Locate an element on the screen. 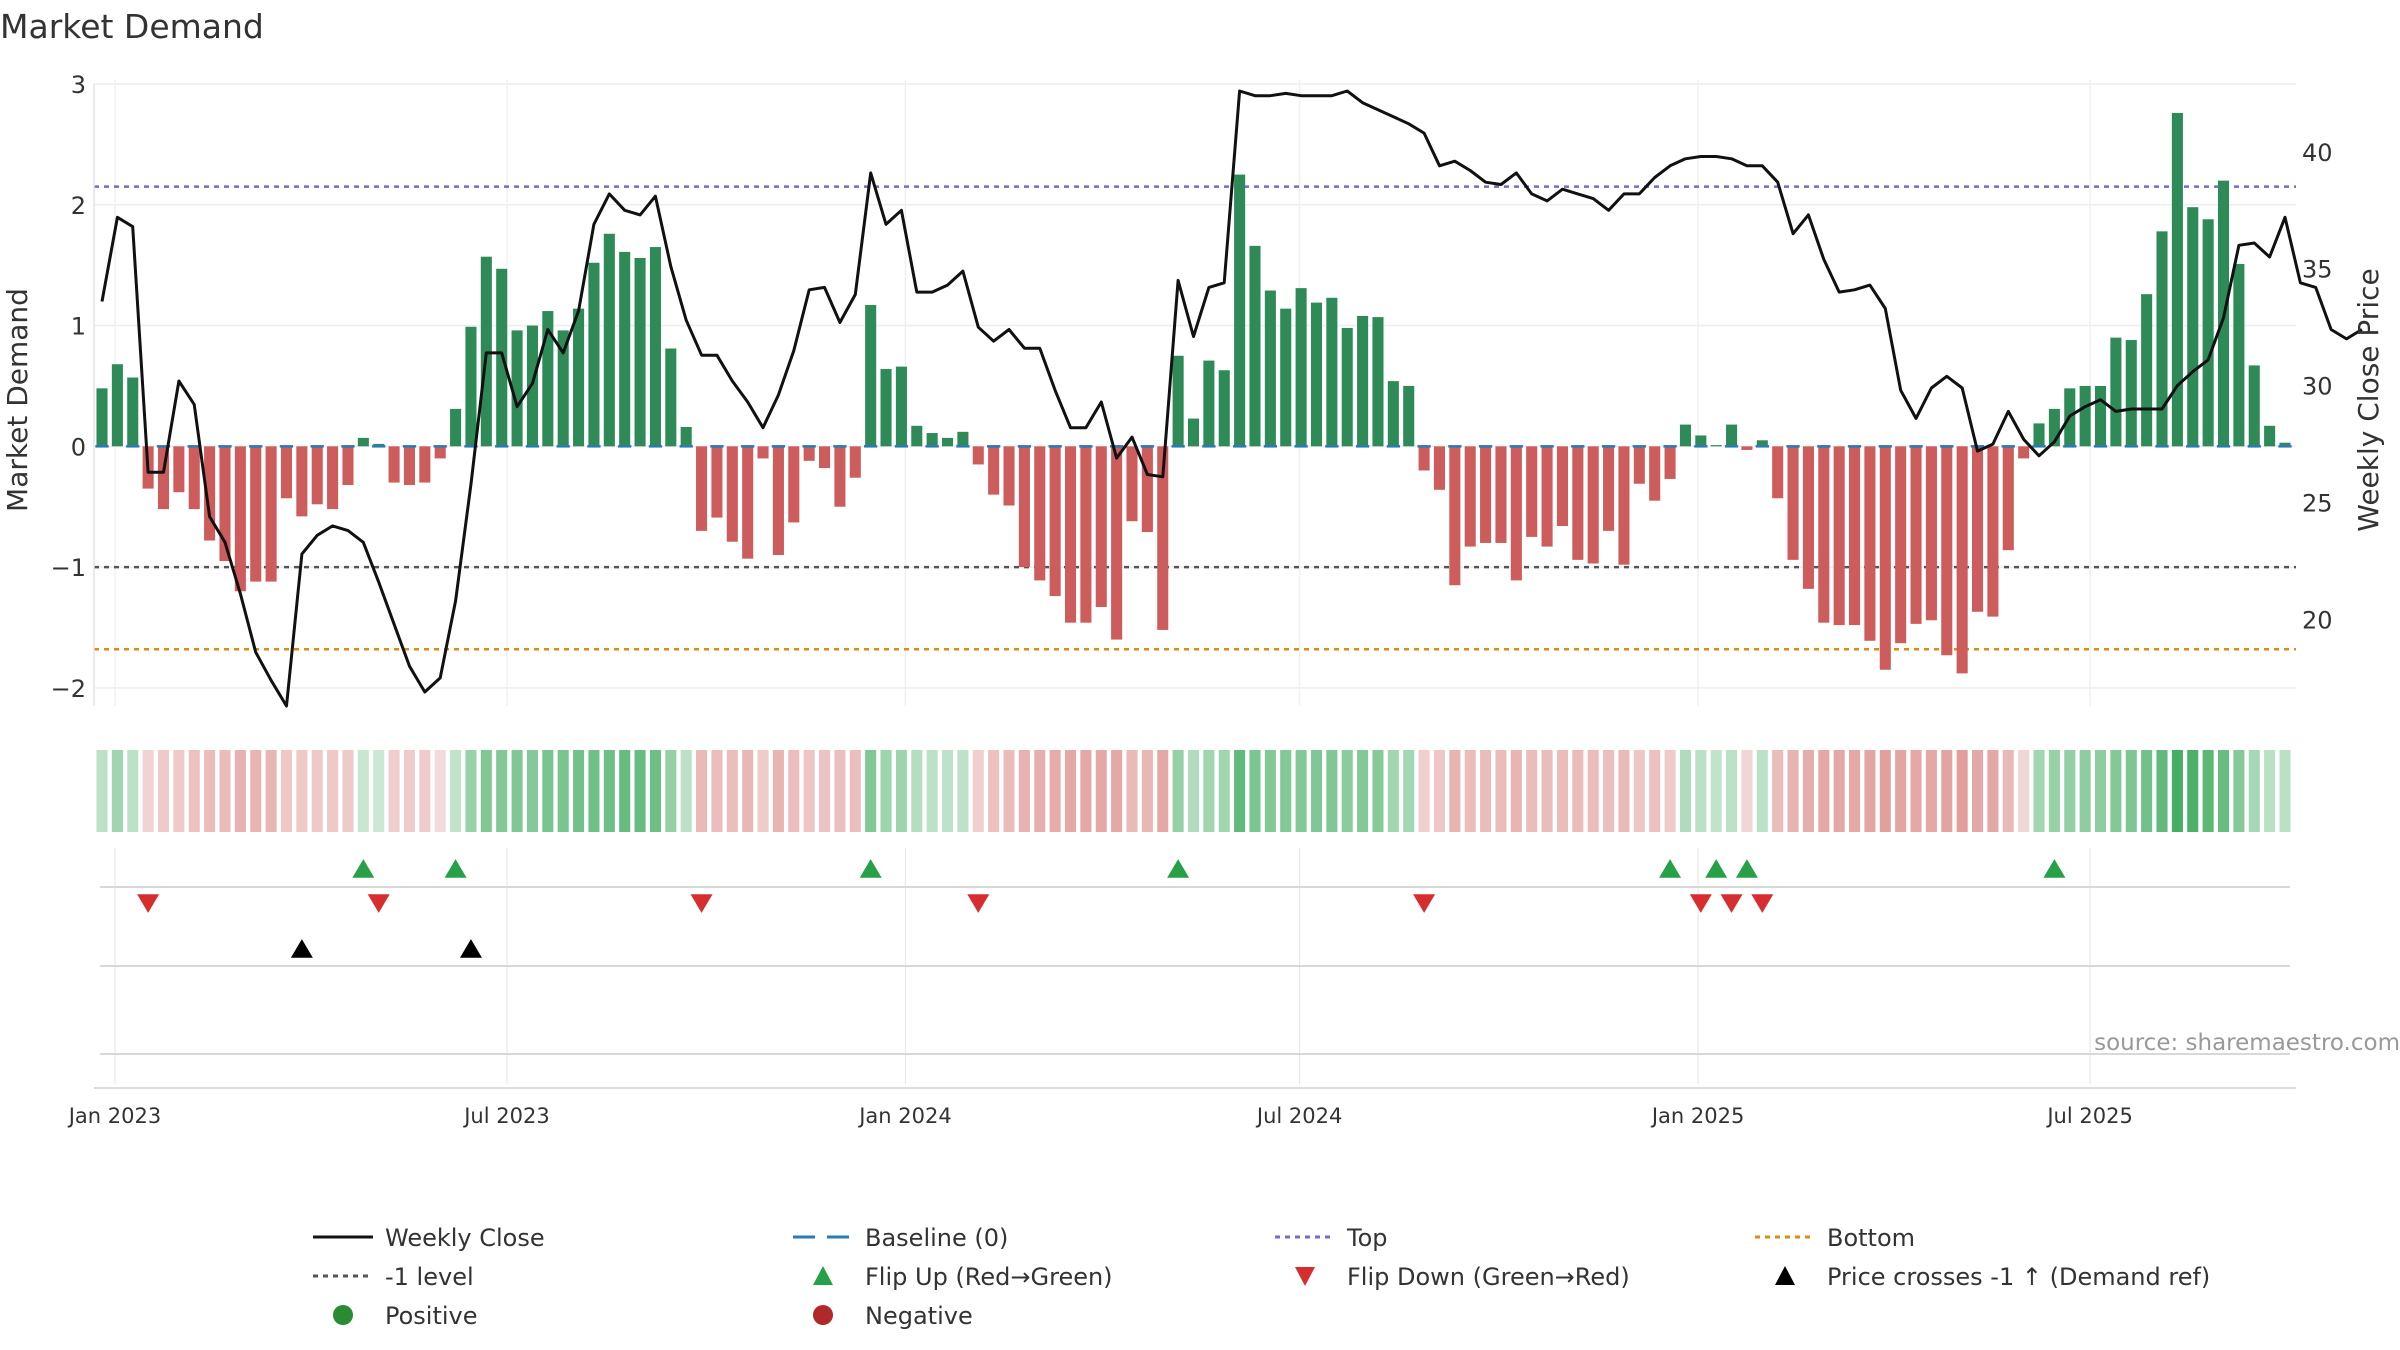  legend-item-negative: Negative is located at coordinates (919, 1316).